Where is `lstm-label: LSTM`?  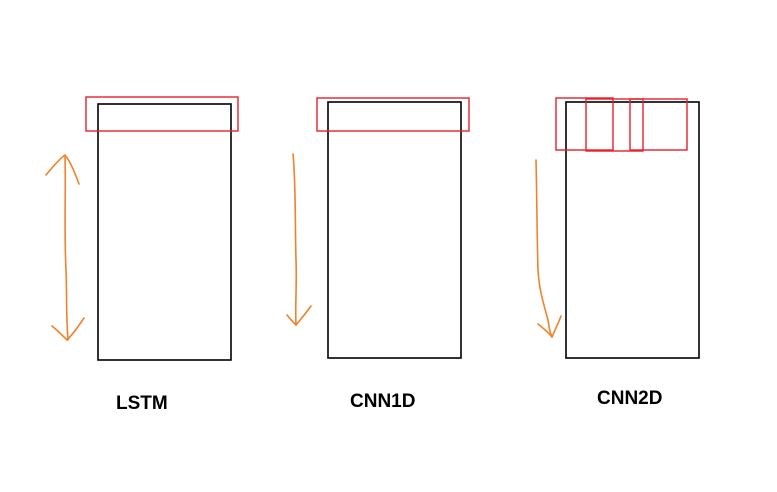 lstm-label: LSTM is located at coordinates (142, 403).